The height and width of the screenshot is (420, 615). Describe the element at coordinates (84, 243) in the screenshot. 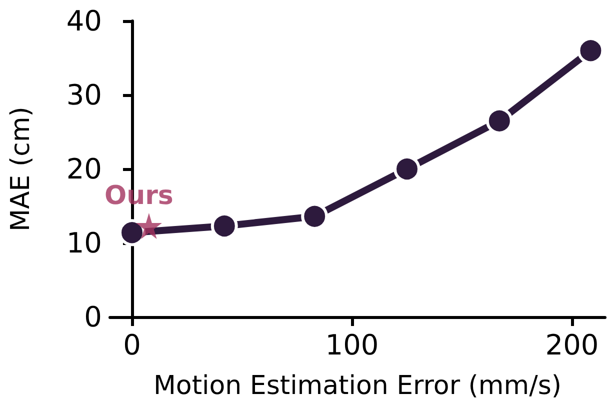

I see `y-tick-label: 10` at that location.